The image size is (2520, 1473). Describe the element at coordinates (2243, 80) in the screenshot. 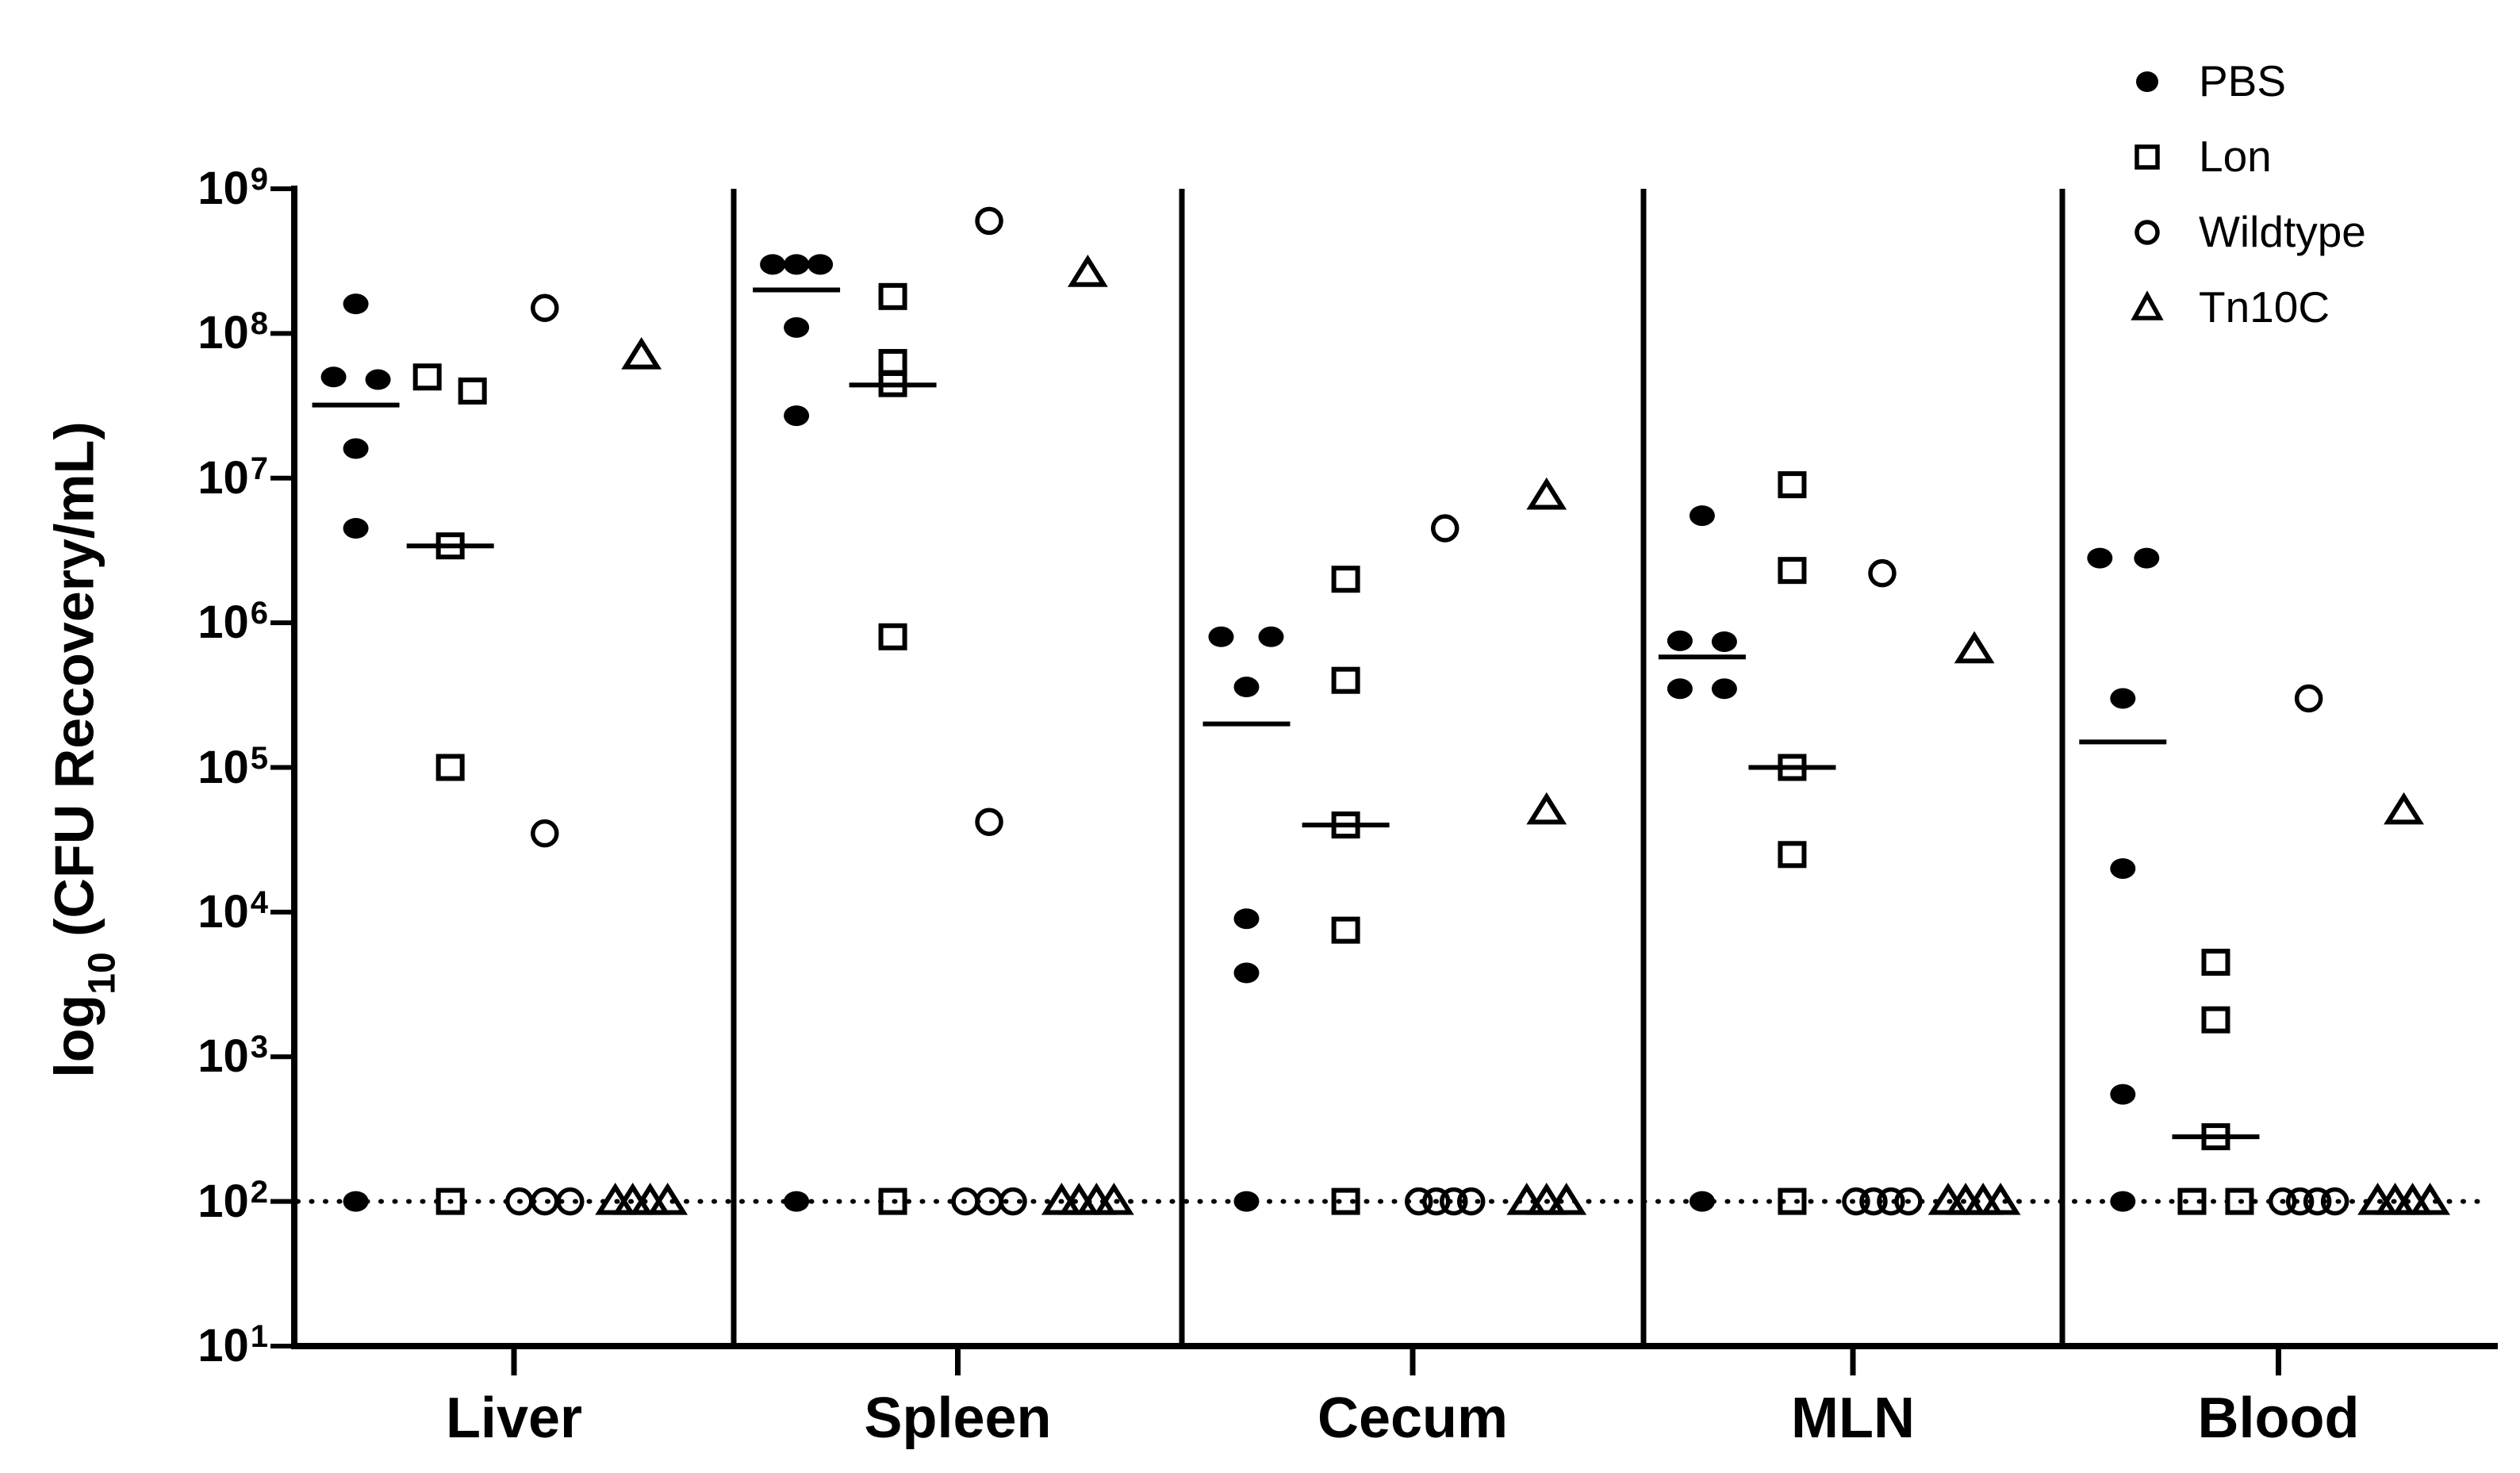

I see `legend-label: PBS` at that location.